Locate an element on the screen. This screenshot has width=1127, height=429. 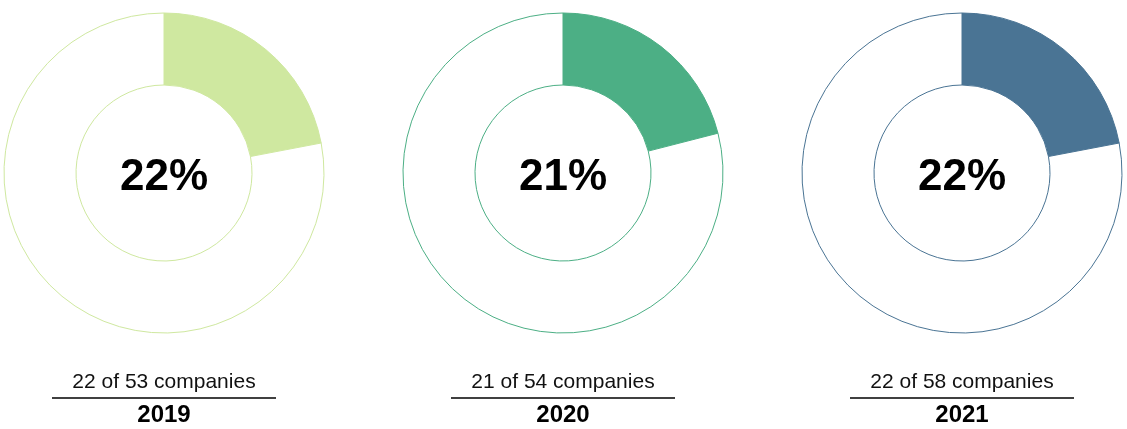
text: 2021 is located at coordinates (962, 413).